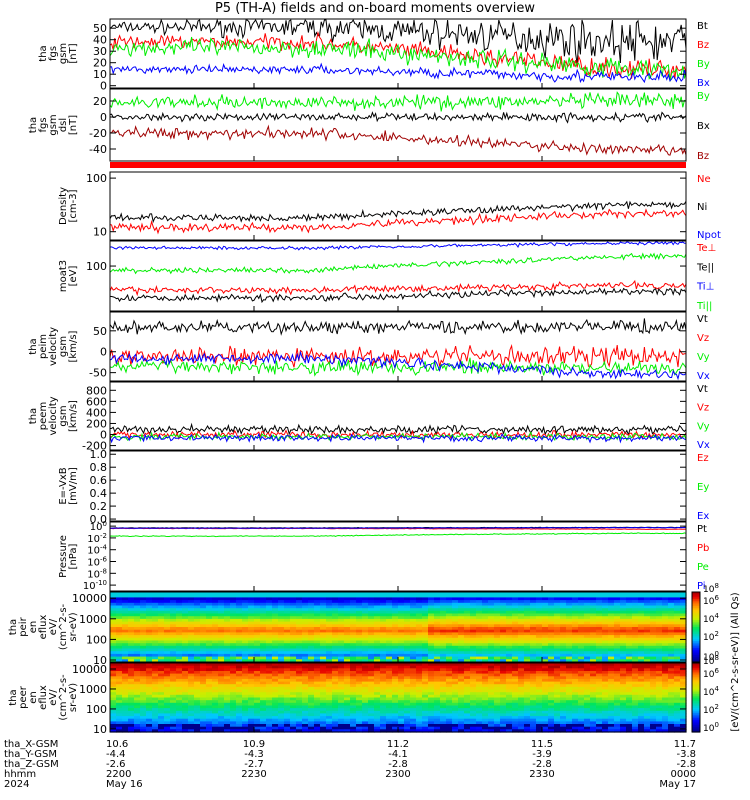  I want to click on series-line-Te||, so click(398, 295).